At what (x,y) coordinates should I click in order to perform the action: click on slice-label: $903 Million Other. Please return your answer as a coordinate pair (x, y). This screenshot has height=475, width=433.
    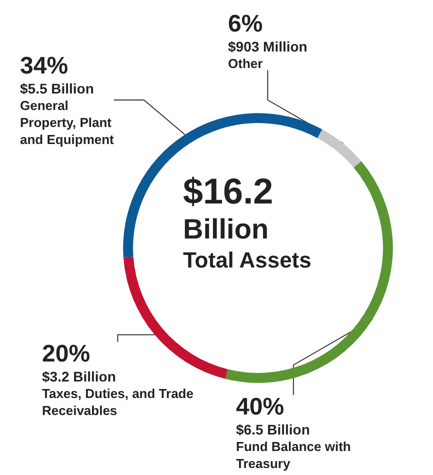
    Looking at the image, I should click on (268, 54).